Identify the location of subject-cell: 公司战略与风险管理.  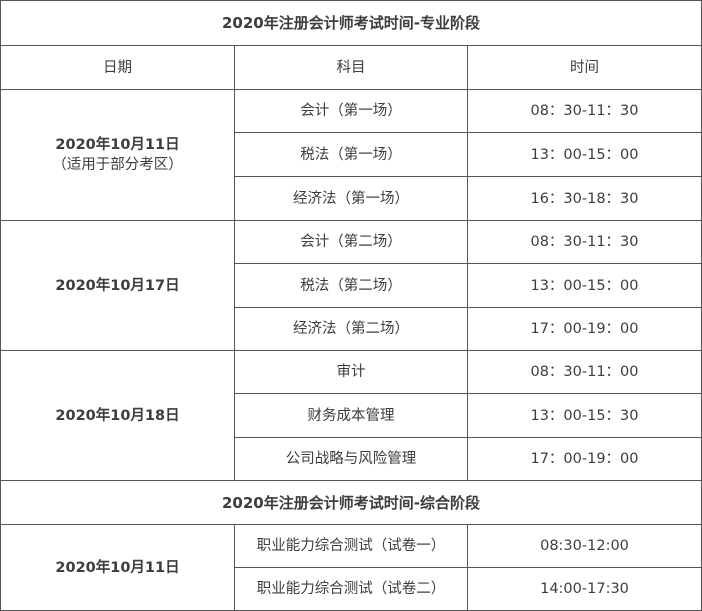
(351, 459).